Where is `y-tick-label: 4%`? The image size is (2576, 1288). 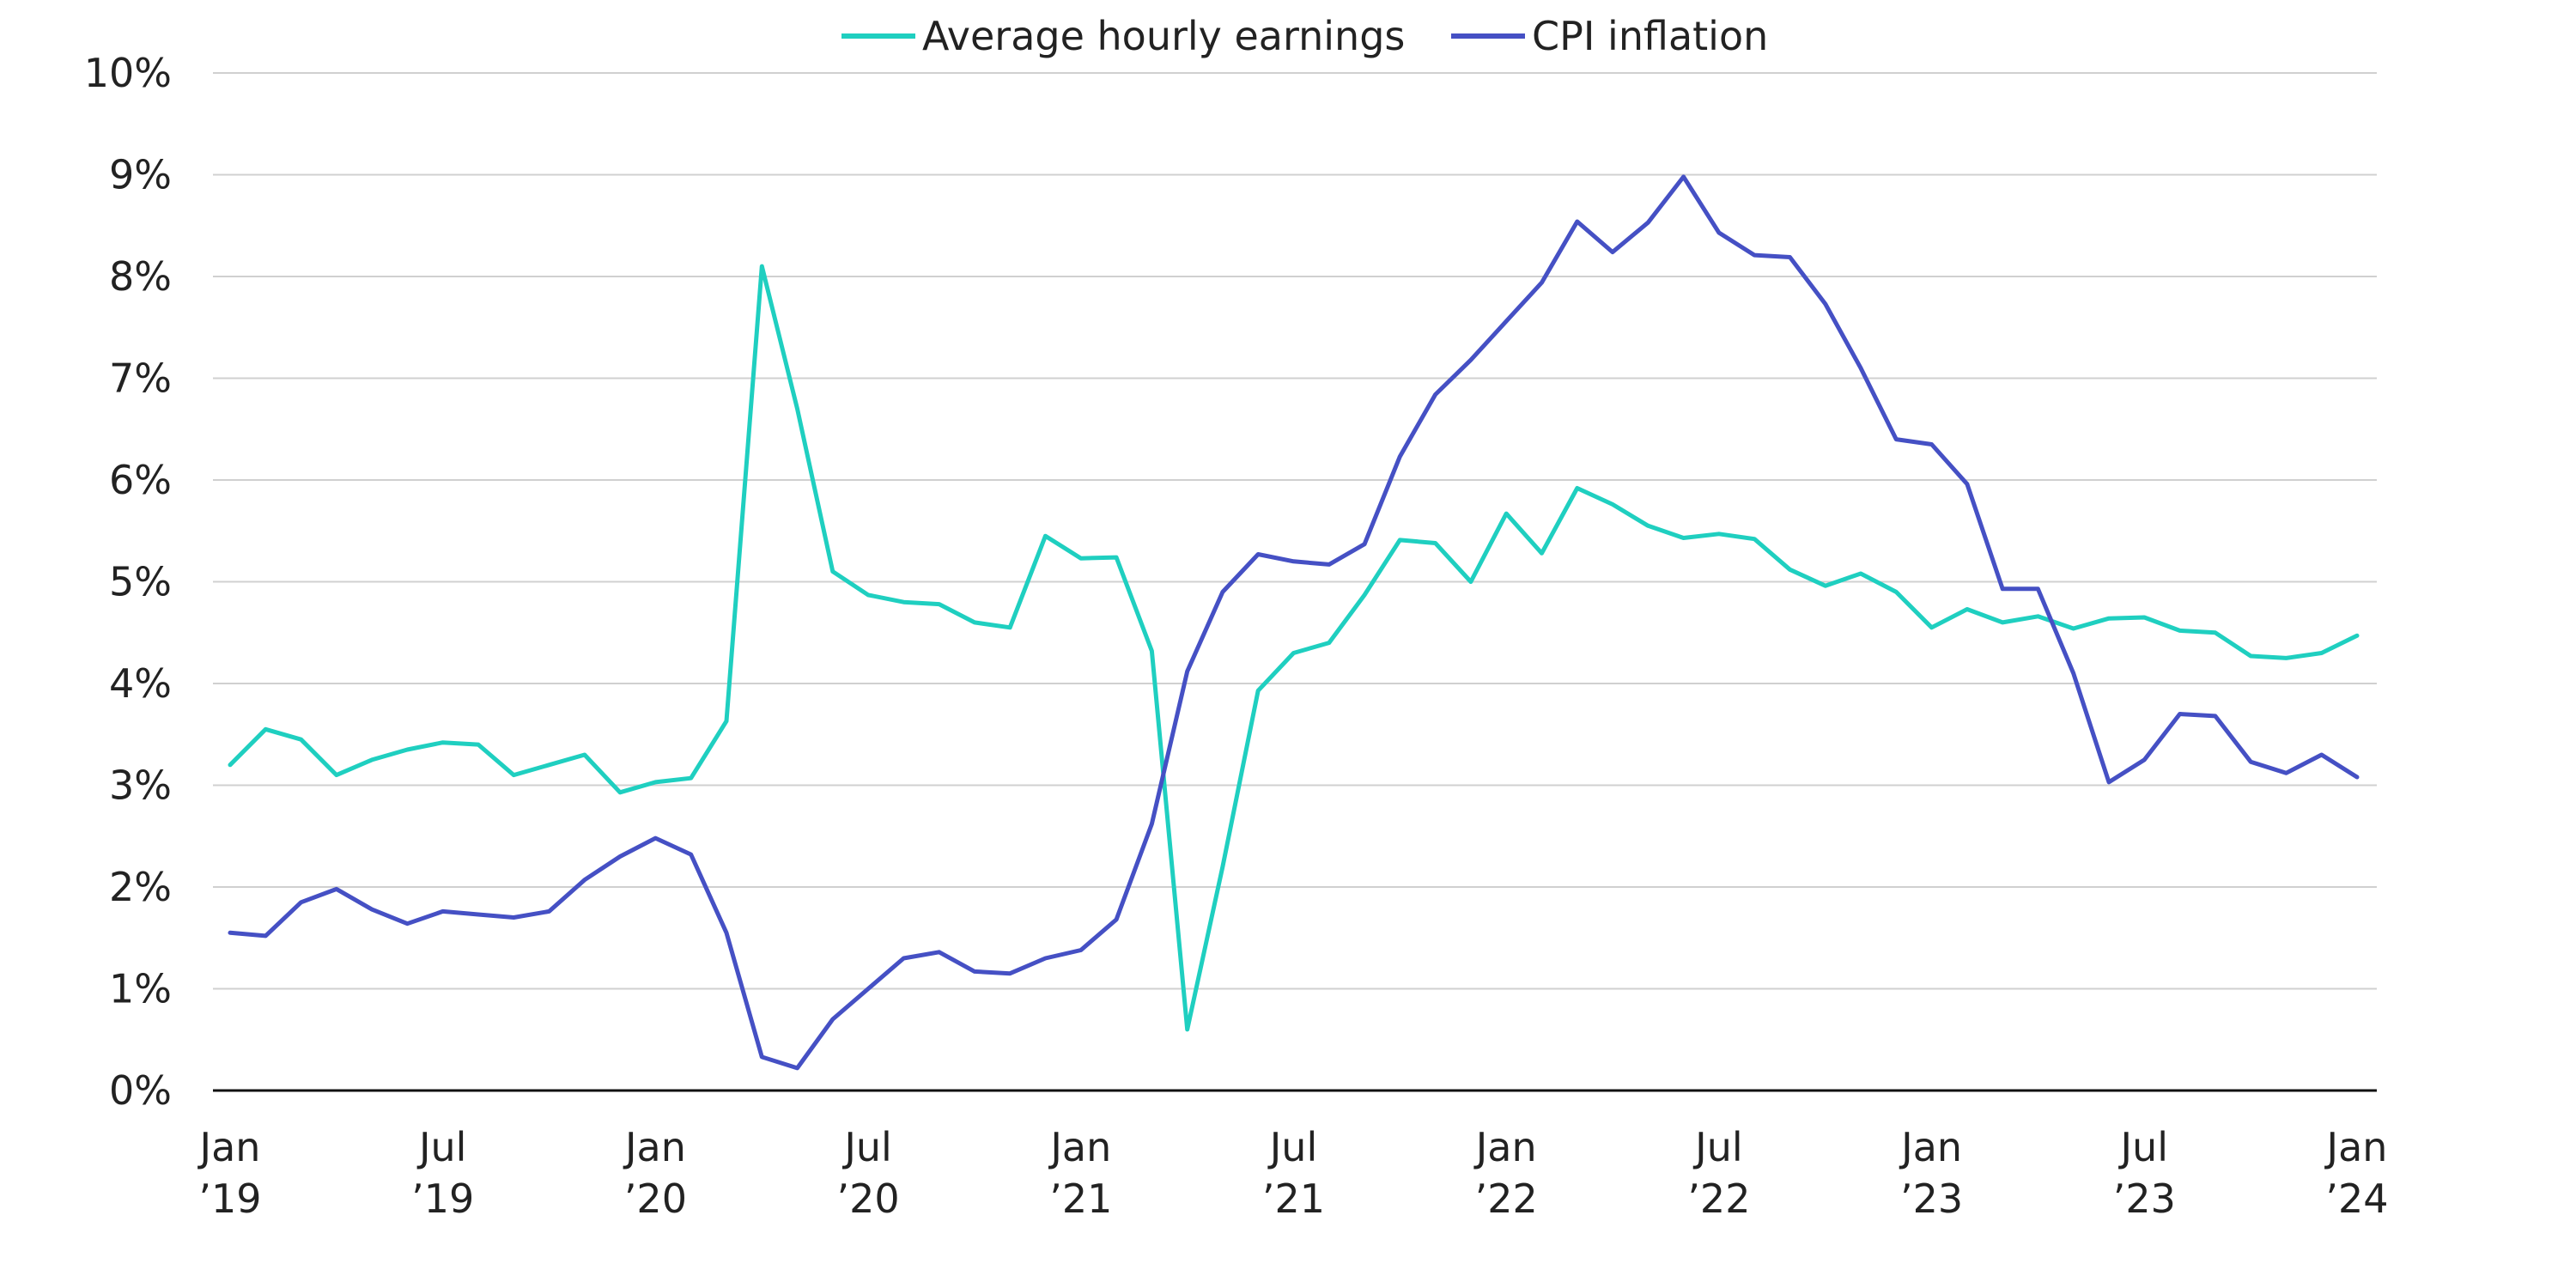 y-tick-label: 4% is located at coordinates (140, 684).